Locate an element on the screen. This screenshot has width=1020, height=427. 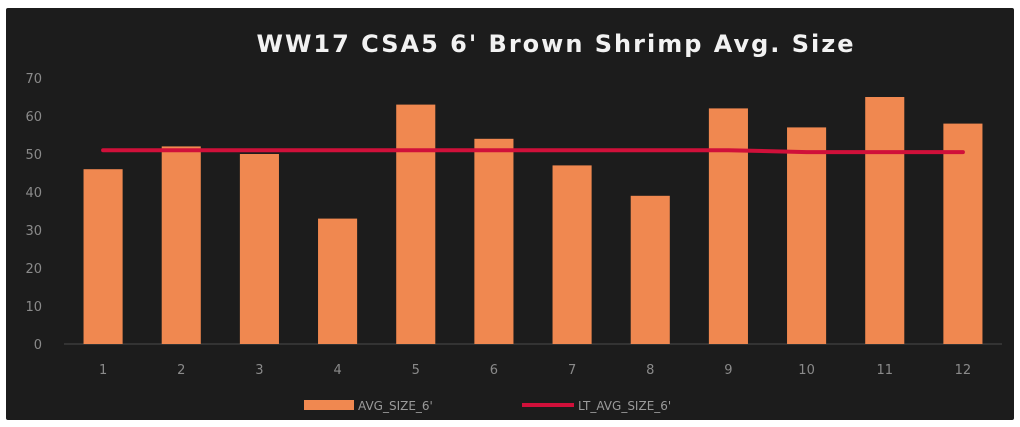
x-axis-ticks: 1 2 3 4 5 6 7 8 9 10 11 12 is located at coordinates (535, 370).